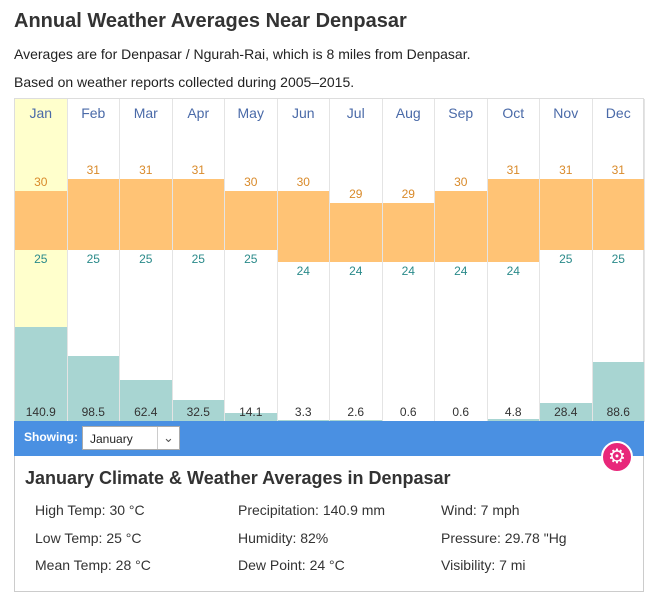 The image size is (661, 606). What do you see at coordinates (283, 538) in the screenshot?
I see `humidity-stat: Humidity: 82%` at bounding box center [283, 538].